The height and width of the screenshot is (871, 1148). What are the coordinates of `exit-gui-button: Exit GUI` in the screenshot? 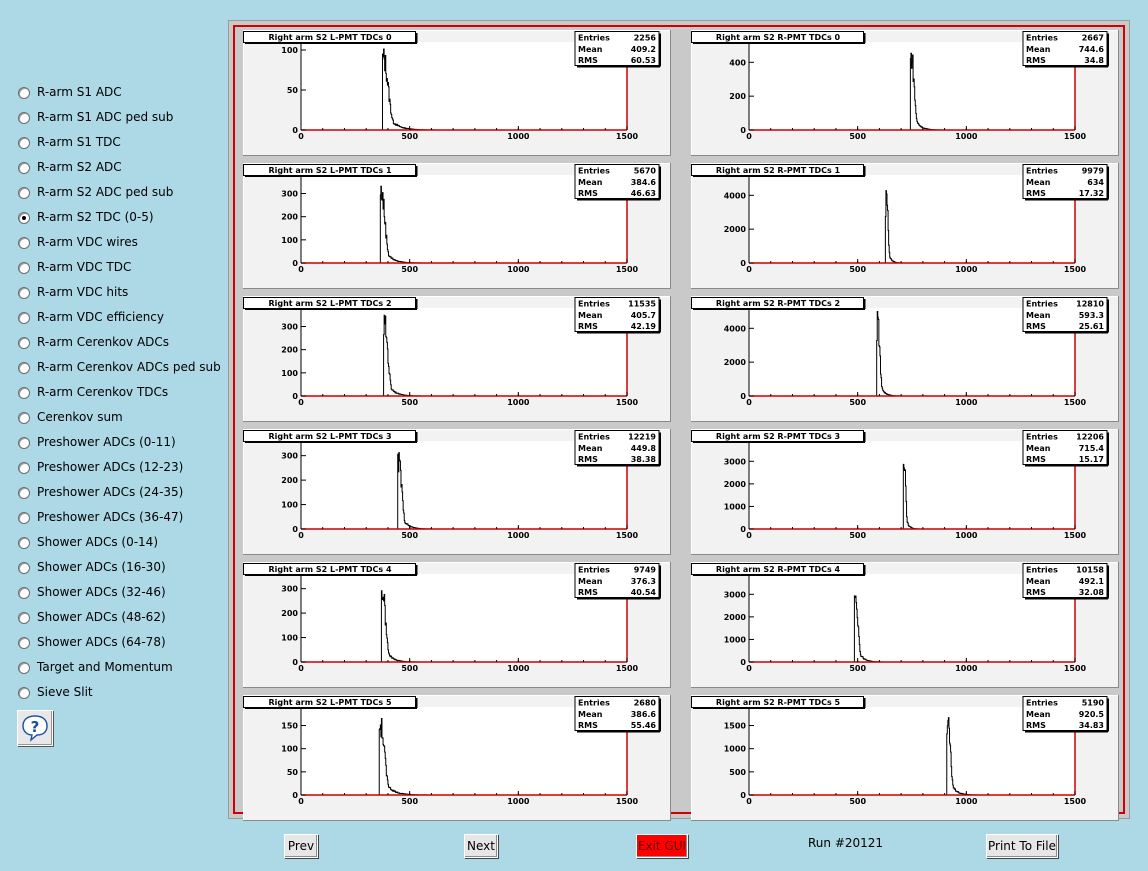 It's located at (662, 846).